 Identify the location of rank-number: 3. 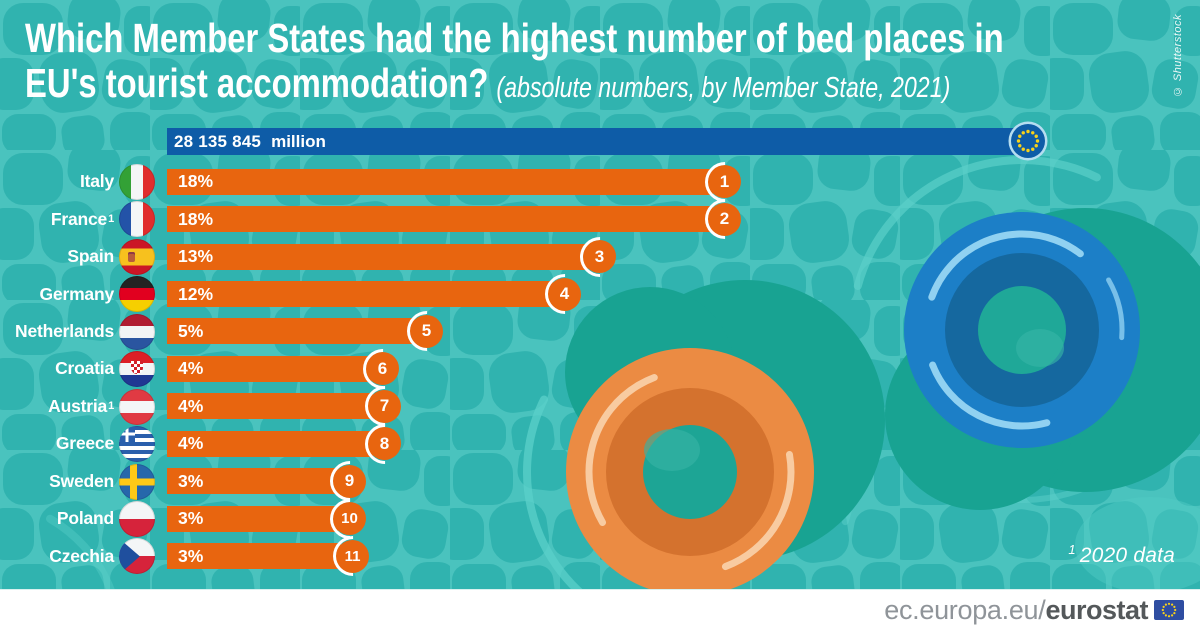
(599, 256).